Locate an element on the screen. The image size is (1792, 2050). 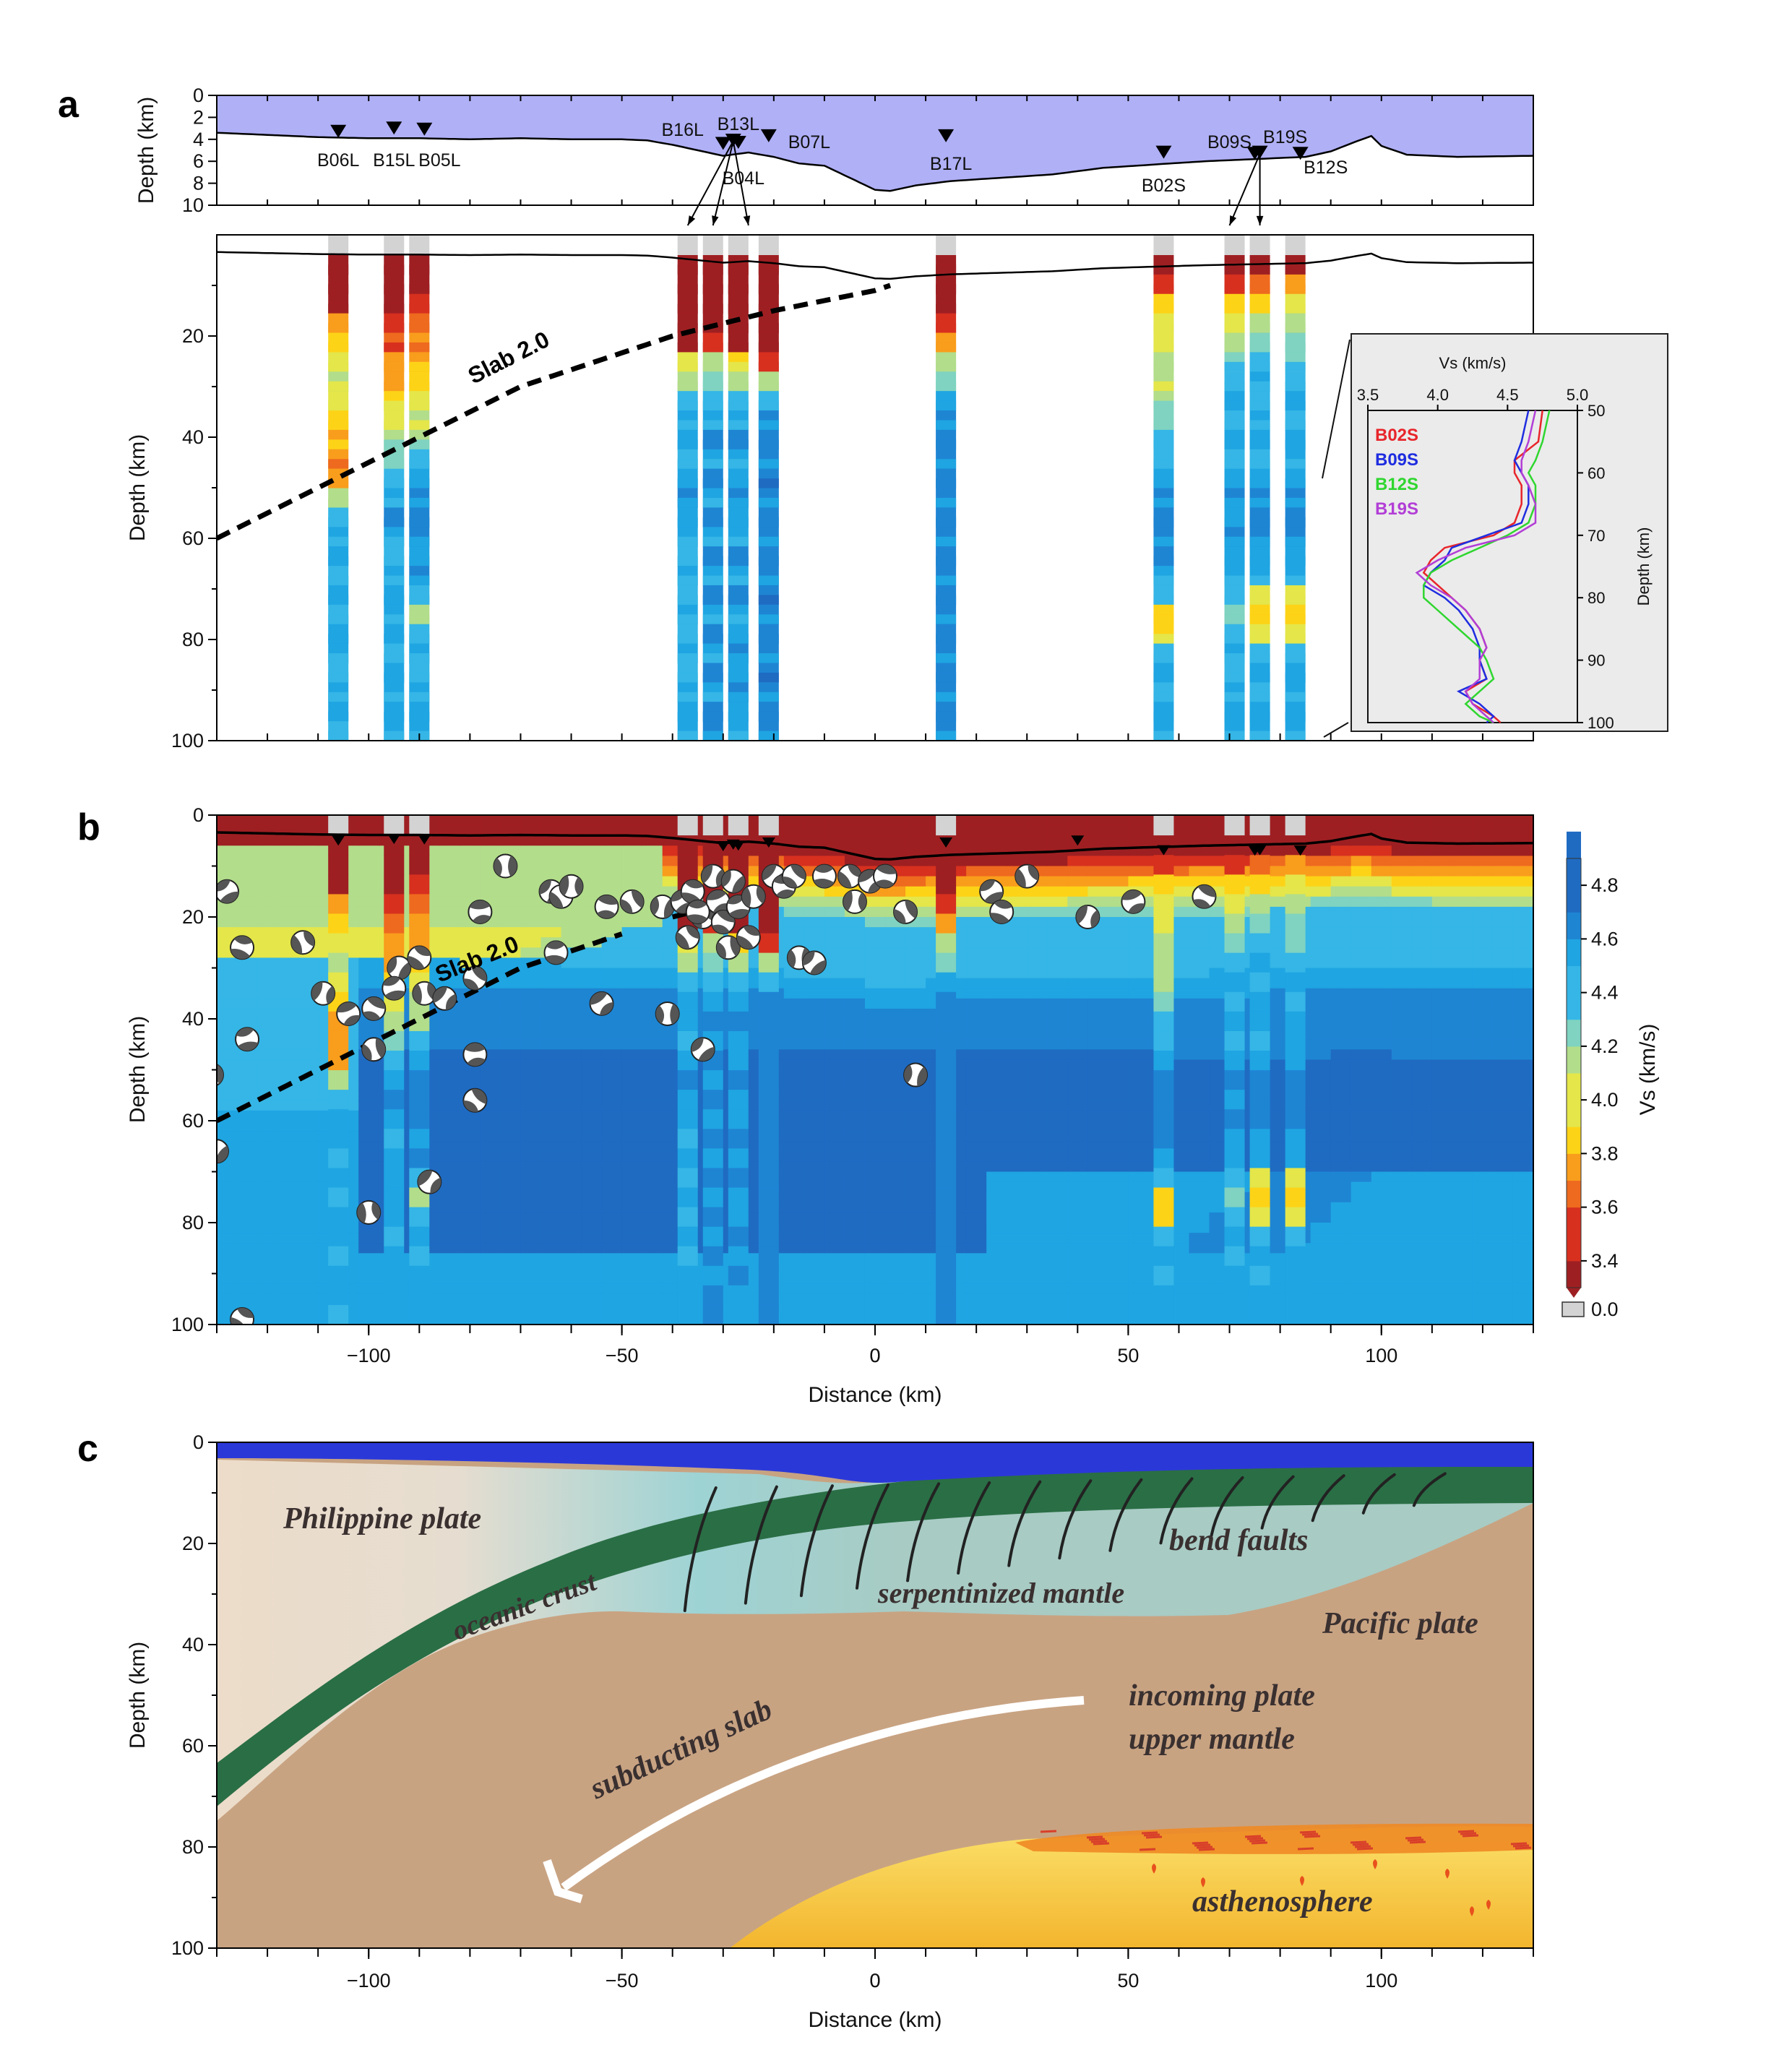
bathymetry-tick-label: 10 is located at coordinates (193, 205).